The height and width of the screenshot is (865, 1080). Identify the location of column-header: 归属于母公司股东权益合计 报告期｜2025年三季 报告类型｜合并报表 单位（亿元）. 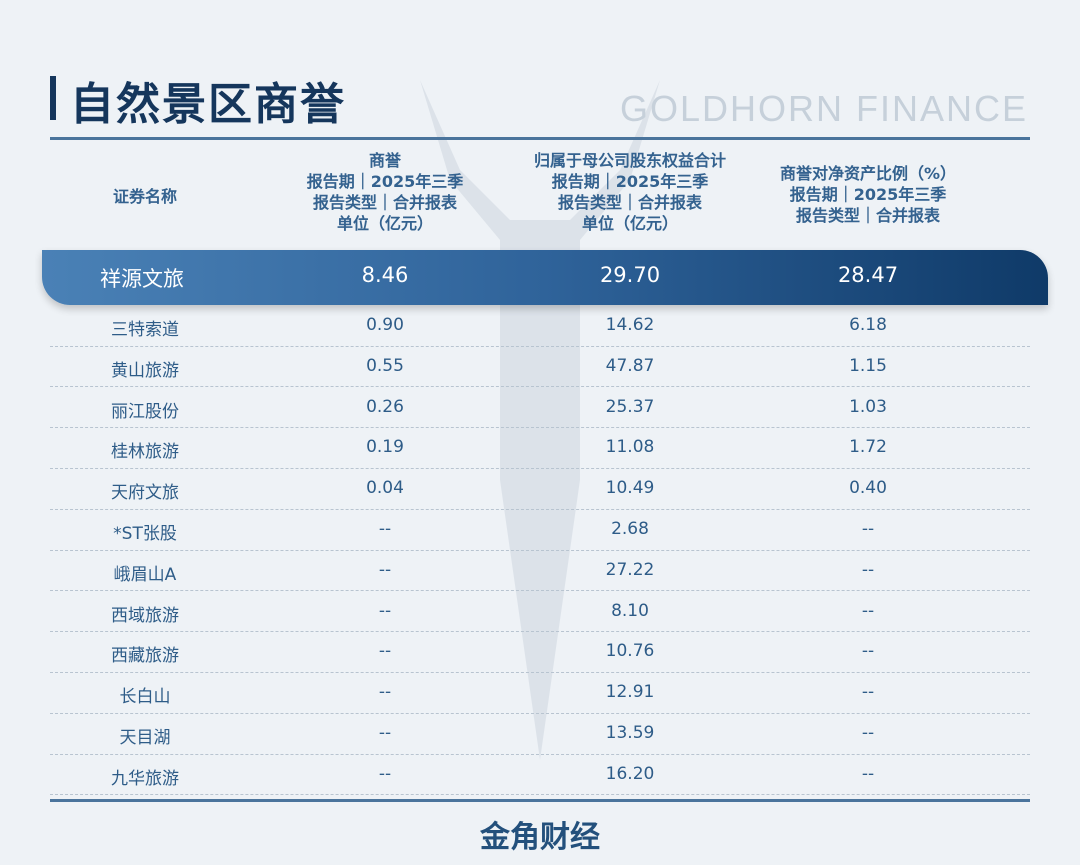
(630, 192).